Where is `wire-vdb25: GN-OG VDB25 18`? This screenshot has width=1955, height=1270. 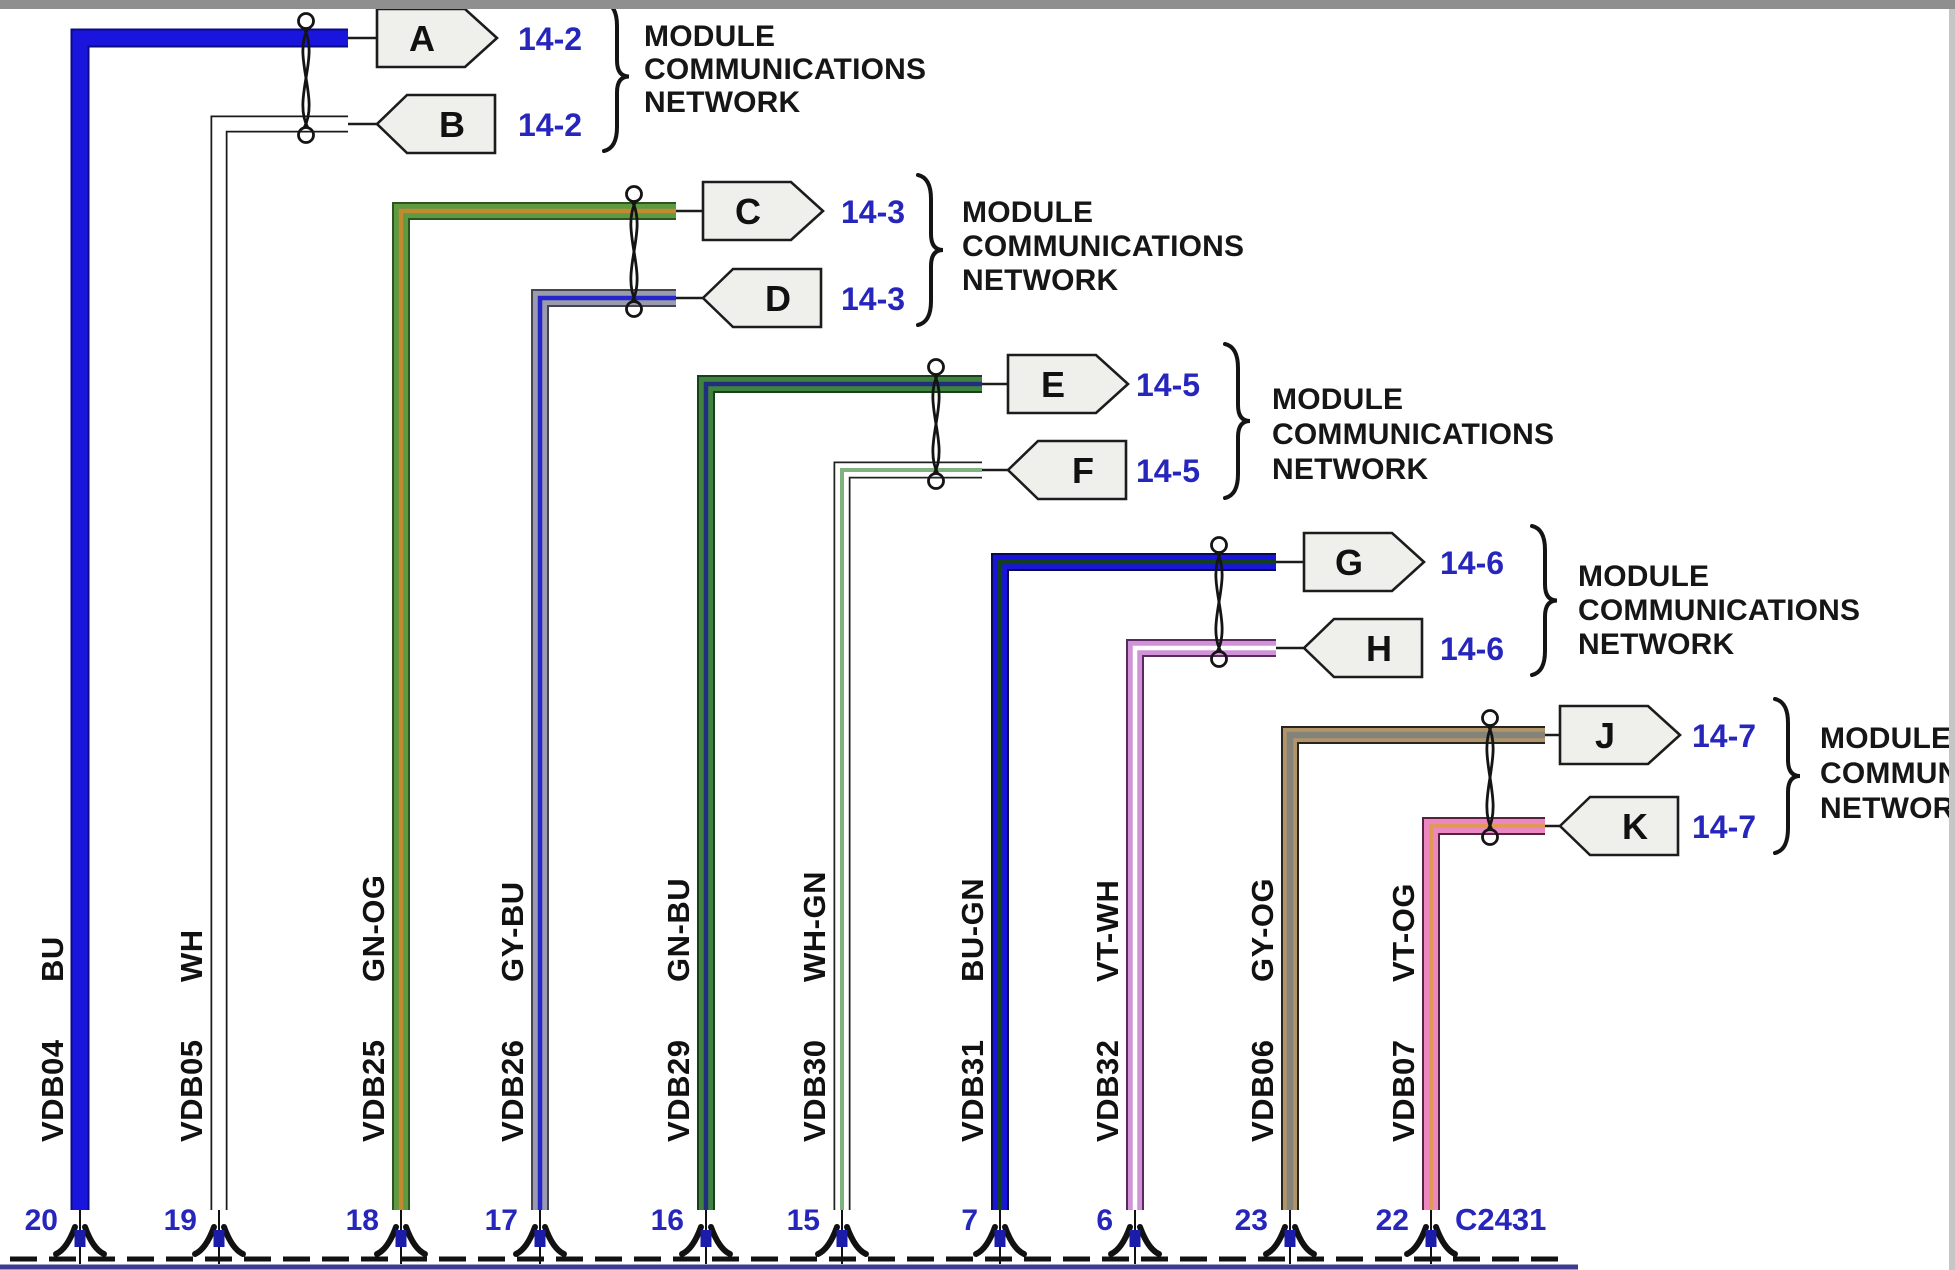 wire-vdb25: GN-OG VDB25 18 is located at coordinates (511, 733).